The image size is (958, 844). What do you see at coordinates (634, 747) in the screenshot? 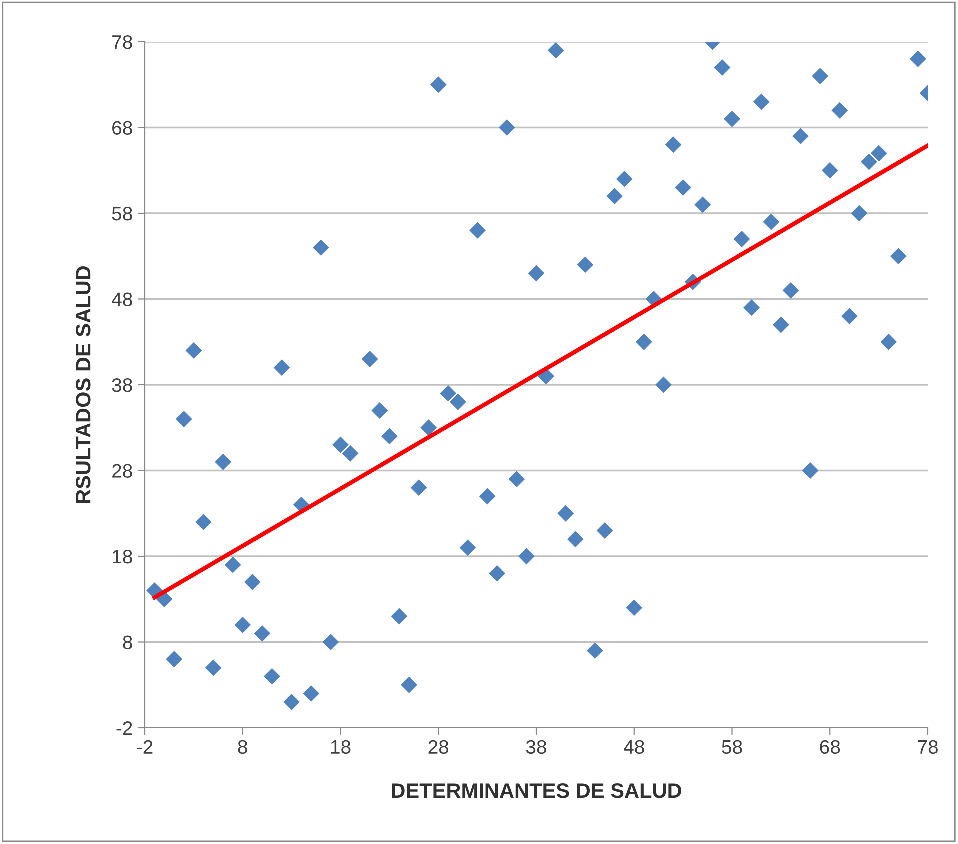
I see `x-tick-label: 48` at bounding box center [634, 747].